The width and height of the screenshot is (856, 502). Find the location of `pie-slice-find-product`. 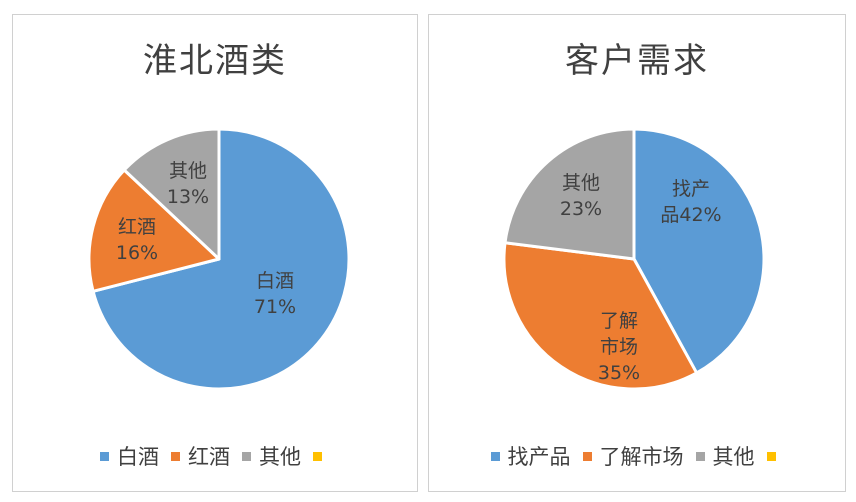

pie-slice-find-product is located at coordinates (699, 251).